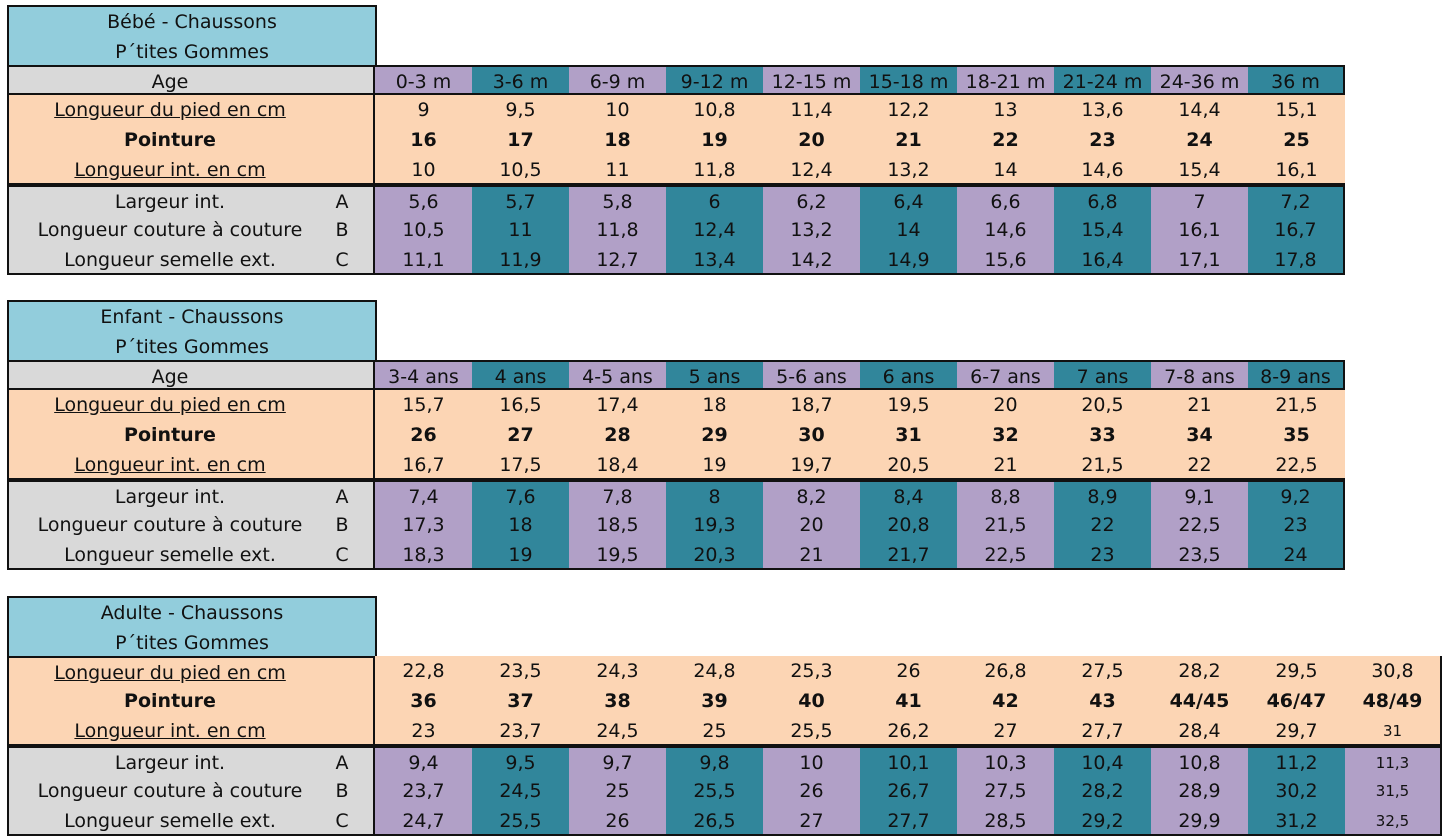 The width and height of the screenshot is (1442, 839). What do you see at coordinates (170, 377) in the screenshot?
I see `row-label-text: Age` at bounding box center [170, 377].